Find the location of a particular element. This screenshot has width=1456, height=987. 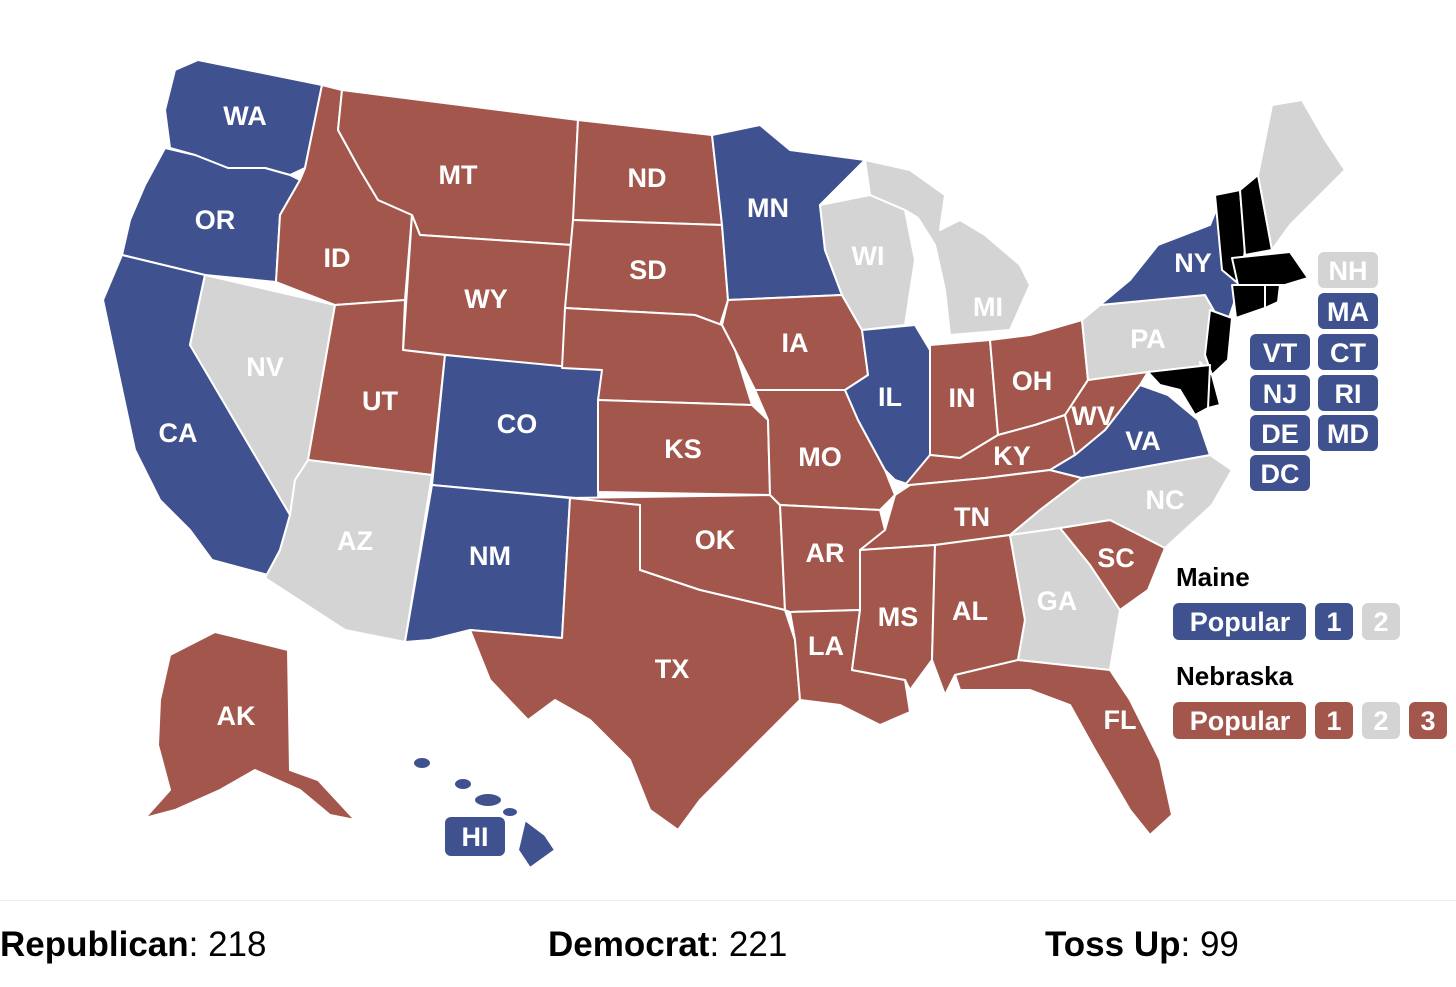

hi-label-box: HI is located at coordinates (475, 836).